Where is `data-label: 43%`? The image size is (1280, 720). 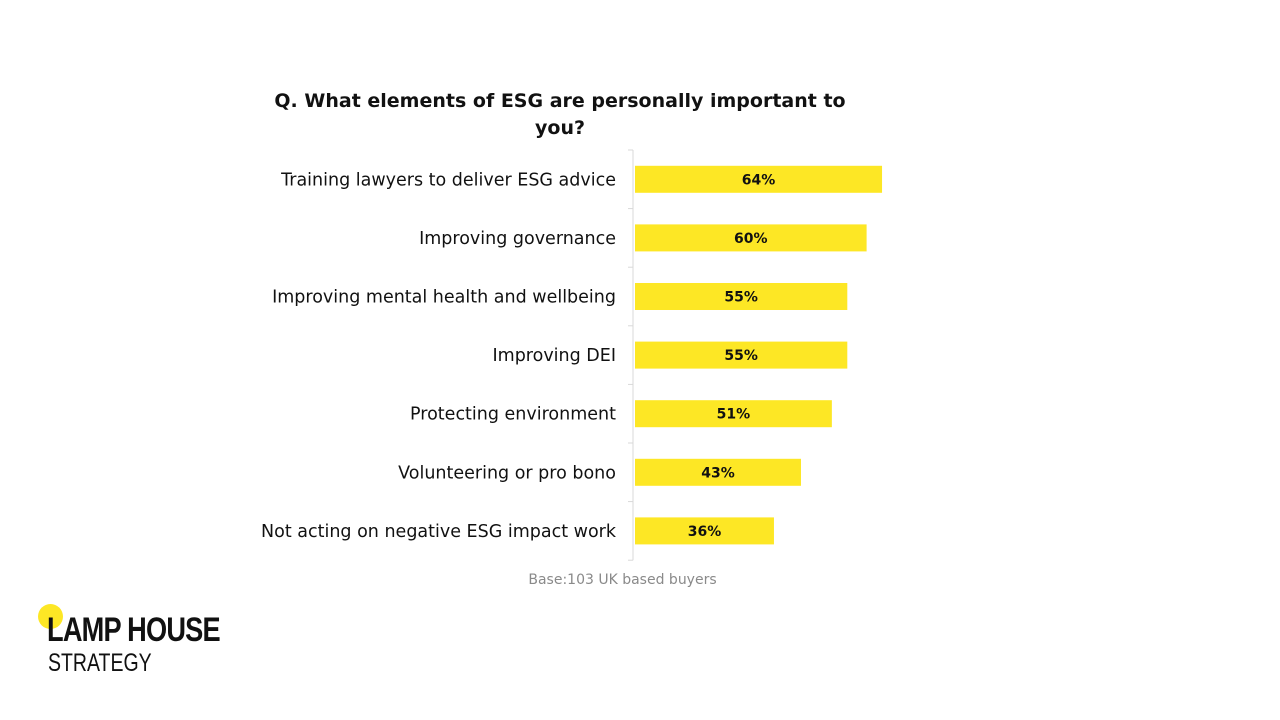
data-label: 43% is located at coordinates (718, 473).